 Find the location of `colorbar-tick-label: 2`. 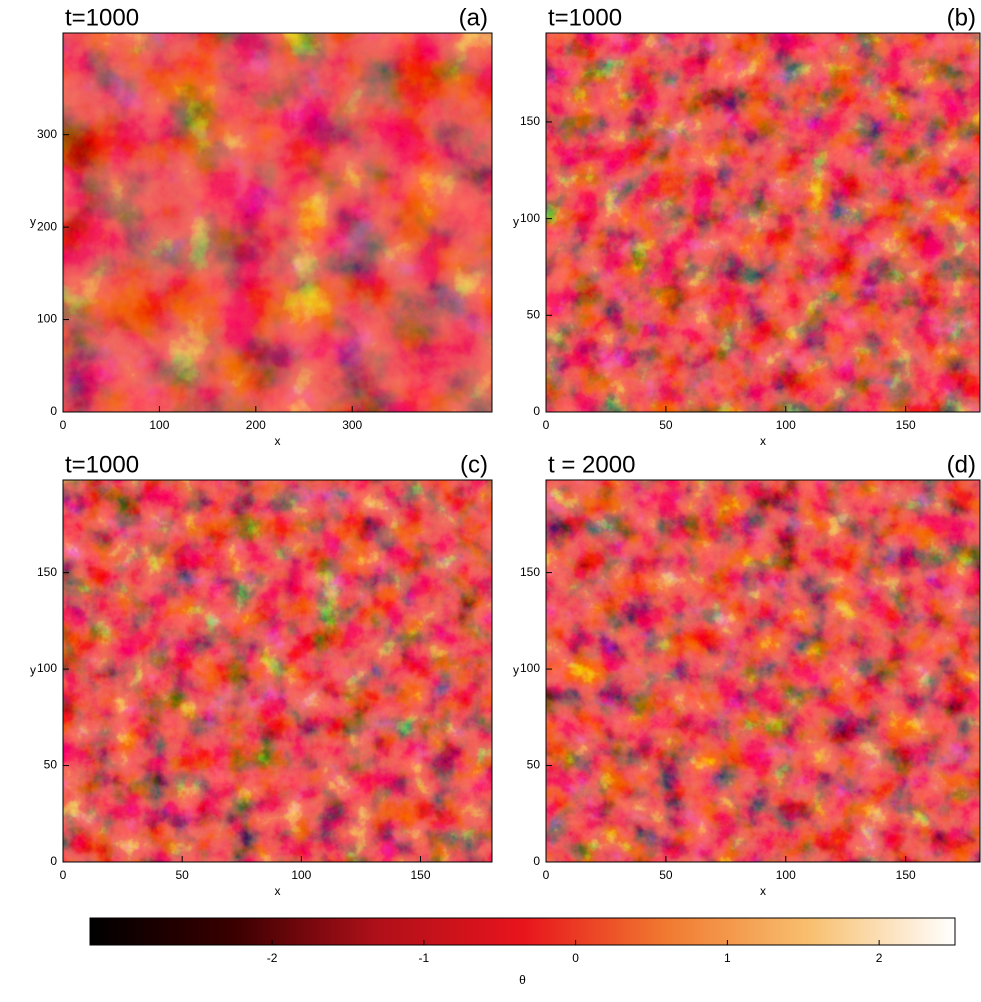

colorbar-tick-label: 2 is located at coordinates (879, 958).